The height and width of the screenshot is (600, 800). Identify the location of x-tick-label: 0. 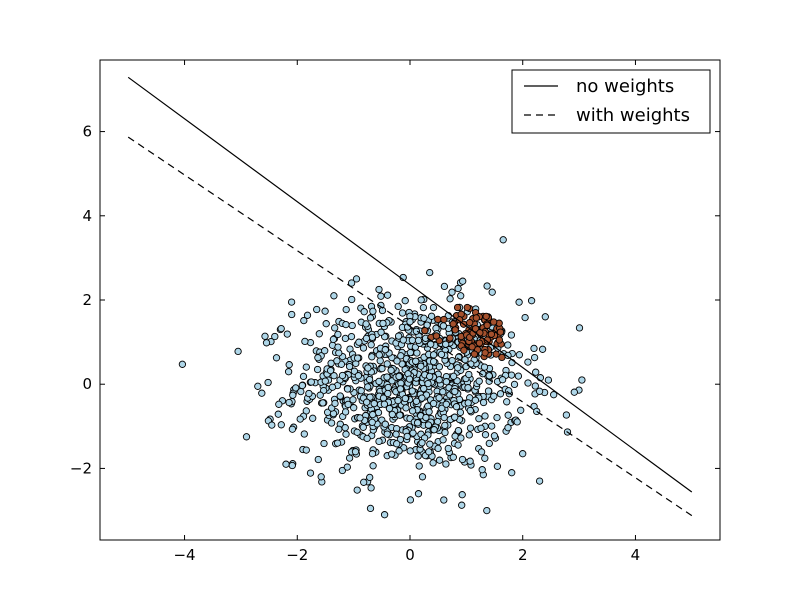
(410, 555).